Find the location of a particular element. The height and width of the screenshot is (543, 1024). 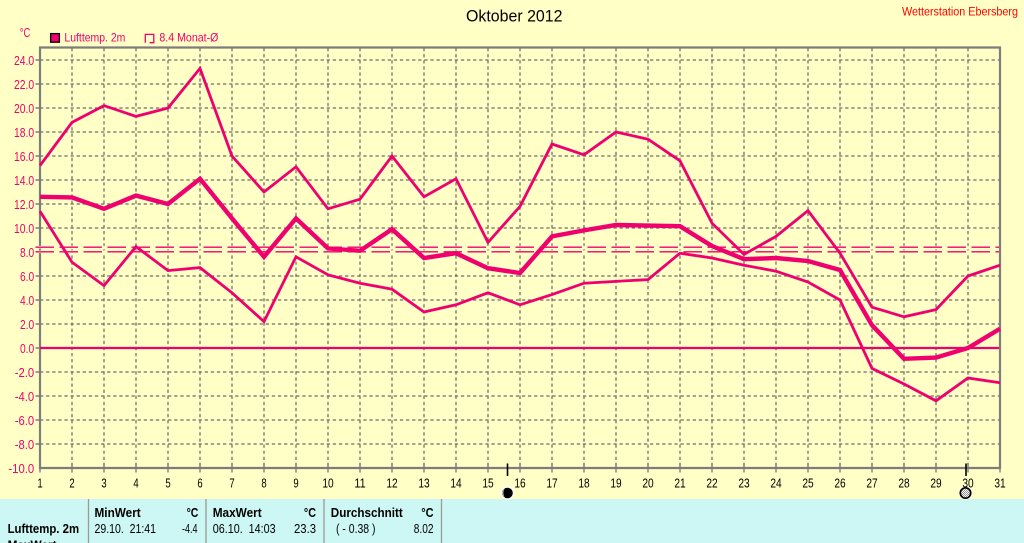

svg-text: -8.0 is located at coordinates (24, 444).